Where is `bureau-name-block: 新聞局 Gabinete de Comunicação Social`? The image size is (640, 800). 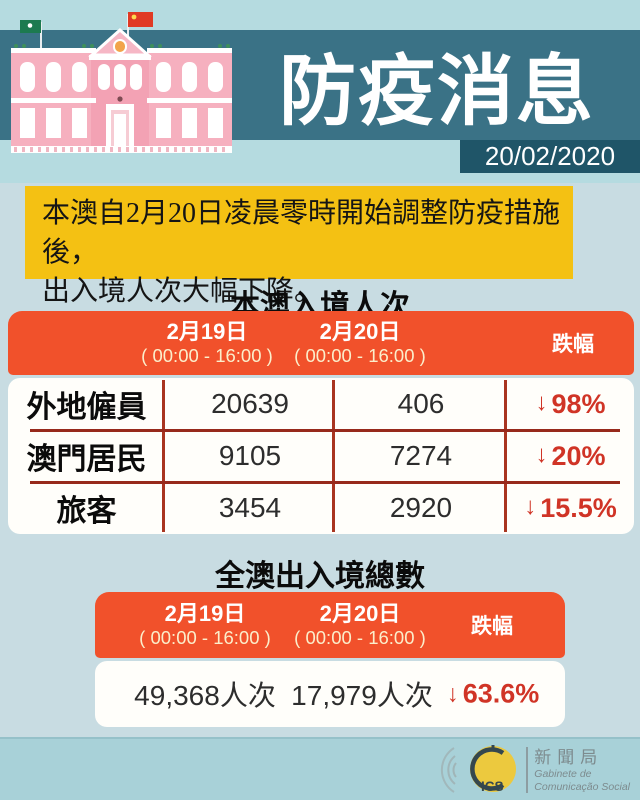
bureau-name-block: 新聞局 Gabinete de Comunicação Social is located at coordinates (582, 770).